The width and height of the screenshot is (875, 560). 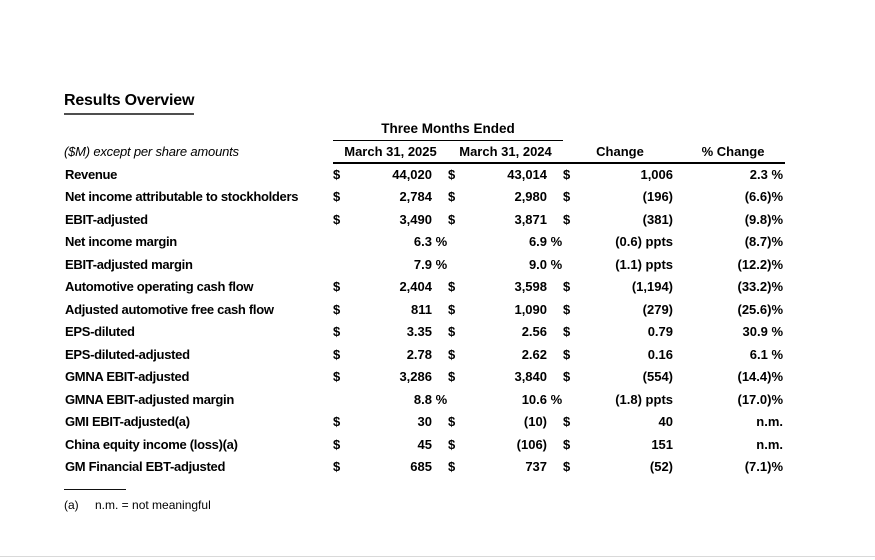 What do you see at coordinates (760, 309) in the screenshot?
I see `pct-change-value: (25.6)%` at bounding box center [760, 309].